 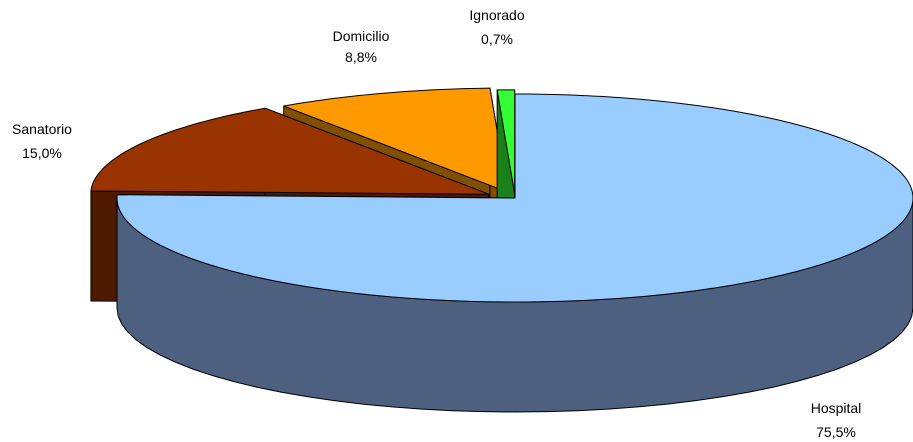 What do you see at coordinates (42, 129) in the screenshot?
I see `slice-name-label-sanatorio: Sanatorio` at bounding box center [42, 129].